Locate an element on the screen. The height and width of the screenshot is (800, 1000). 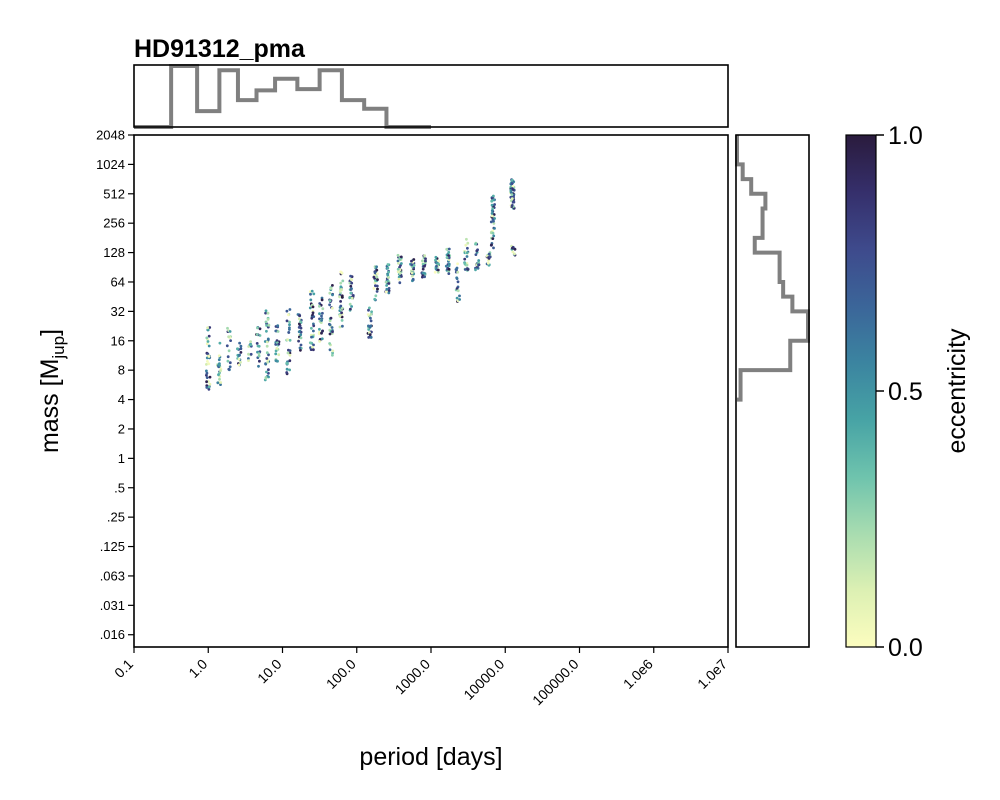
colorbar-tick-label: 1.0 is located at coordinates (905, 136).